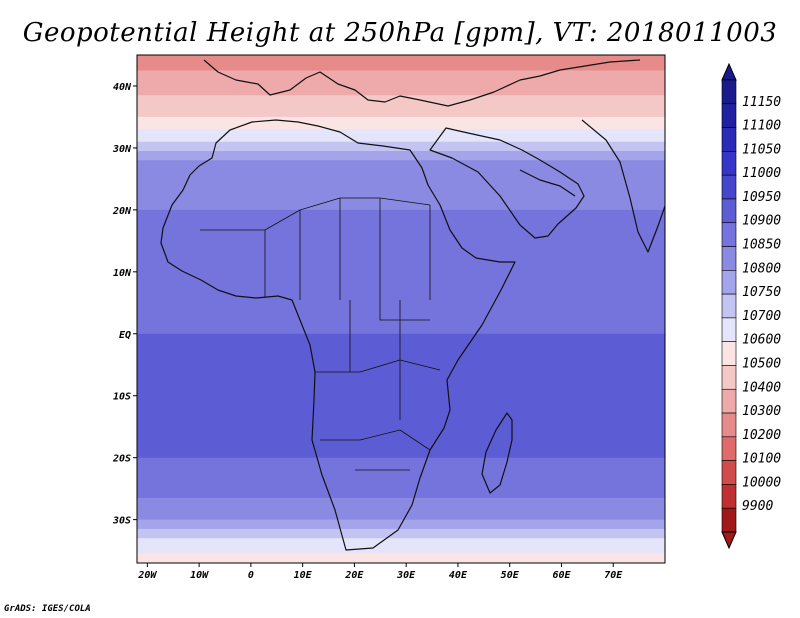 This screenshot has width=800, height=618. What do you see at coordinates (122, 211) in the screenshot?
I see `y-tick-label: 20N` at bounding box center [122, 211].